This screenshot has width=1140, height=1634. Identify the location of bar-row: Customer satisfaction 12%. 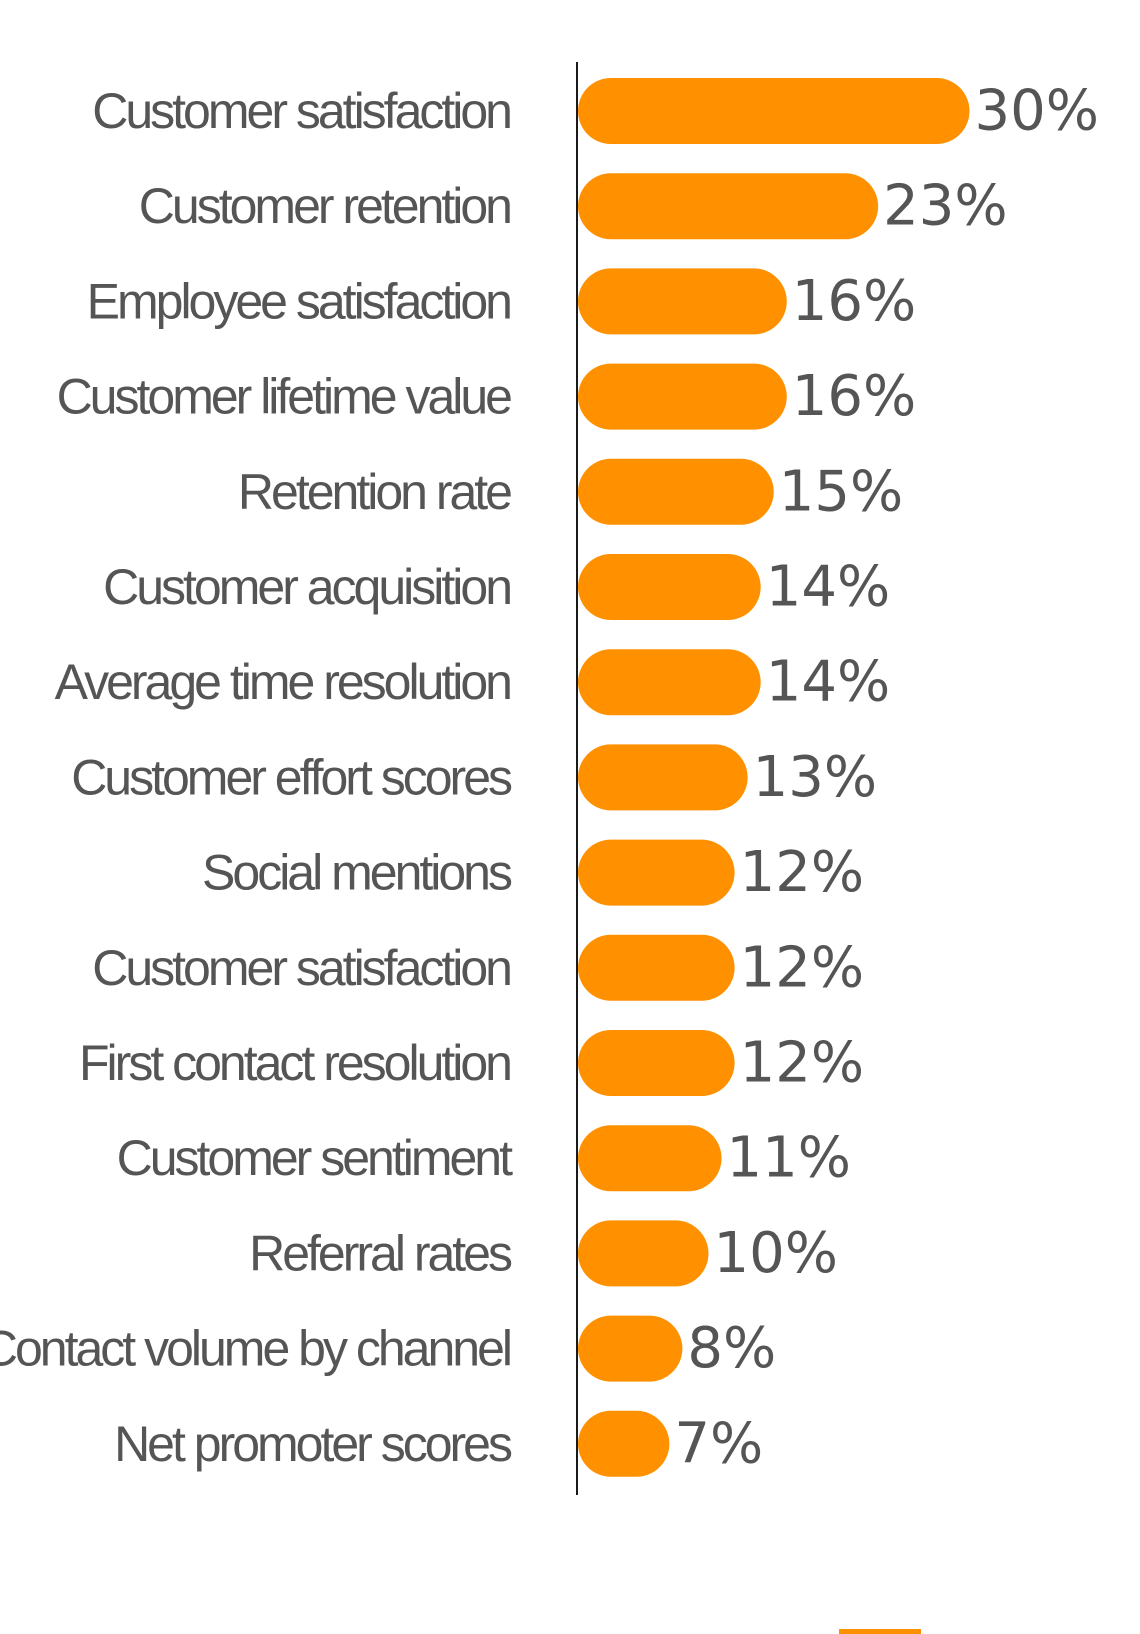
(478, 967).